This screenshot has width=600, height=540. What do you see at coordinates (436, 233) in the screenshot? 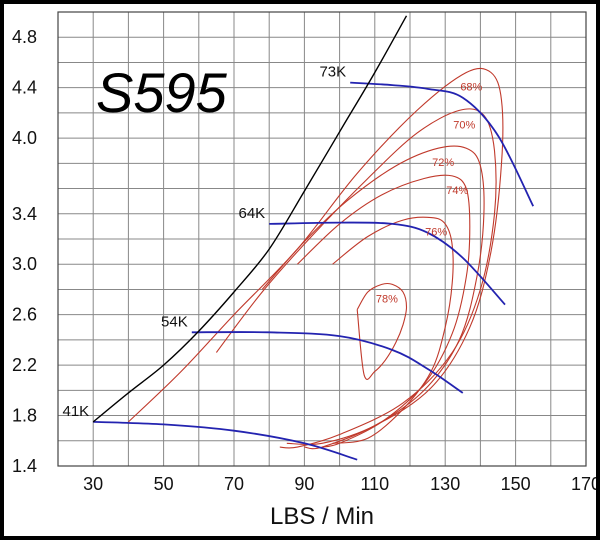
I see `efficiency-label: 76%` at bounding box center [436, 233].